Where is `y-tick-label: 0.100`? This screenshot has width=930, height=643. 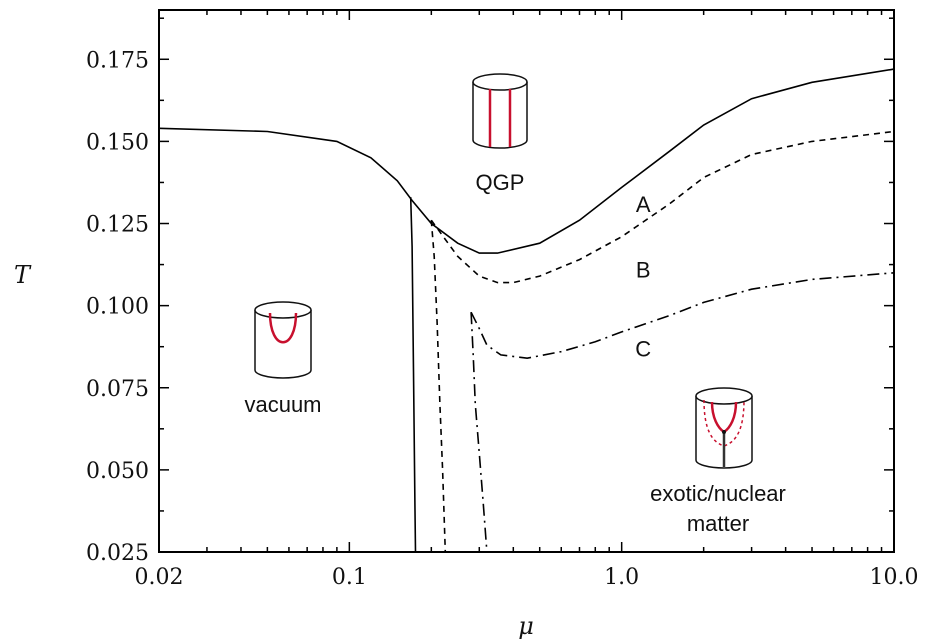
y-tick-label: 0.100 is located at coordinates (117, 307).